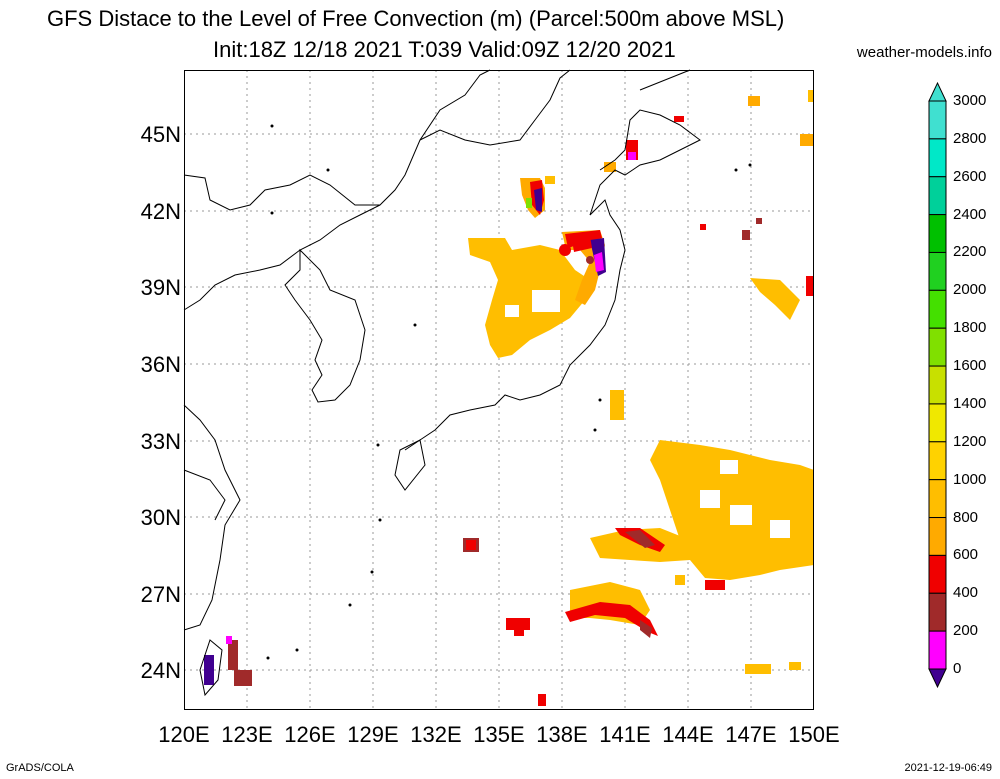  Describe the element at coordinates (688, 734) in the screenshot. I see `lon-label-144e: 144E` at that location.